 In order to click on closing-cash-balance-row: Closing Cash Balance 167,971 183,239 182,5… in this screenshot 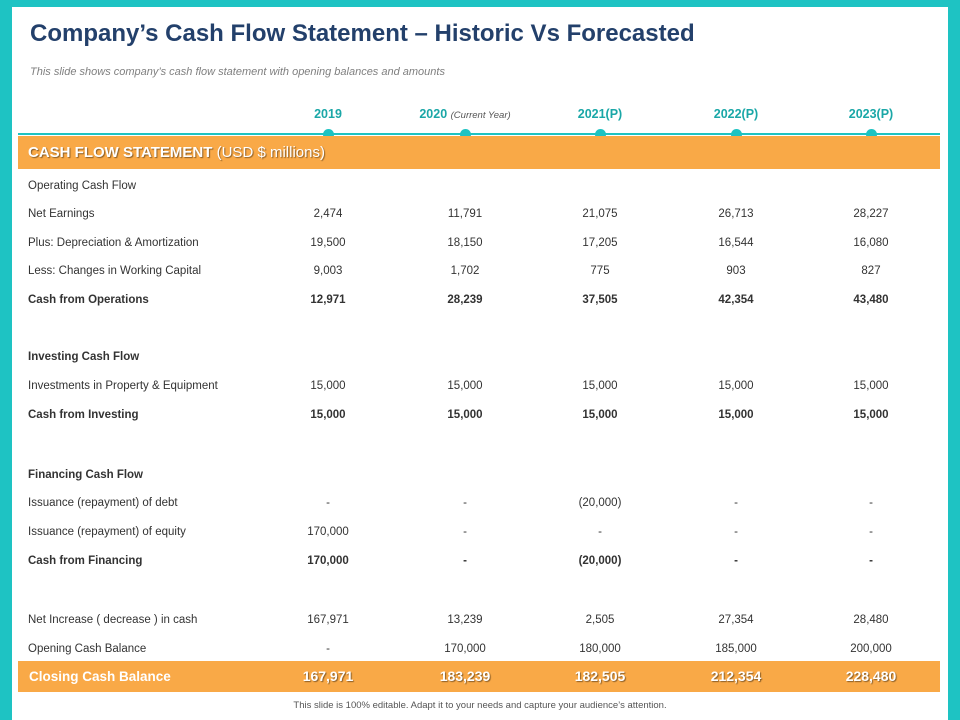, I will do `click(479, 676)`.